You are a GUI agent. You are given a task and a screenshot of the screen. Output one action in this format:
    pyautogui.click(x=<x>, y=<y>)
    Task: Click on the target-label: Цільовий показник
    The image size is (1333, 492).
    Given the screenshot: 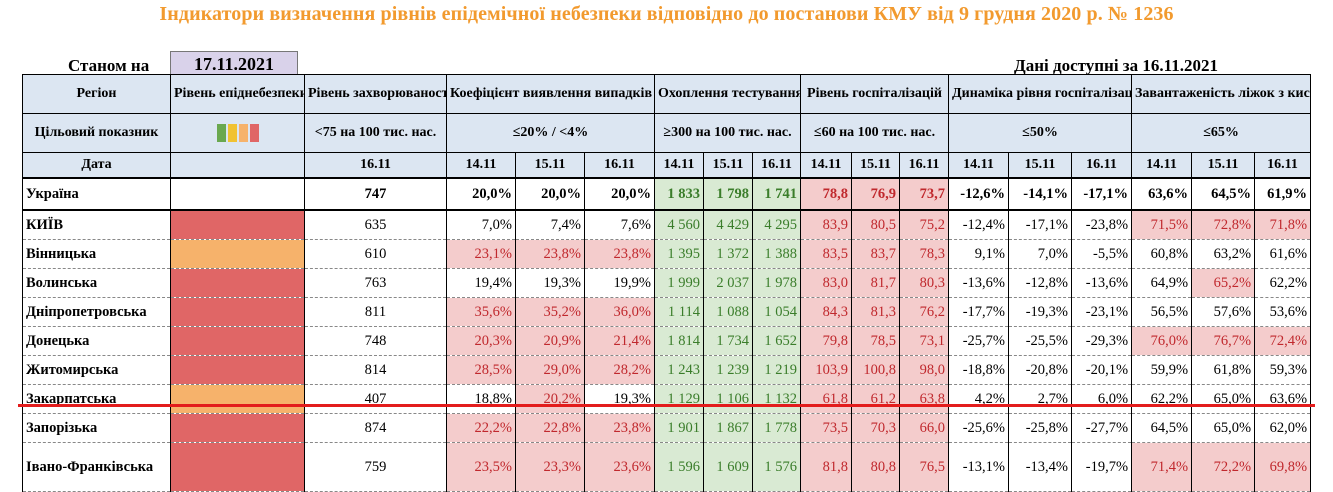 What is the action you would take?
    pyautogui.click(x=96, y=133)
    